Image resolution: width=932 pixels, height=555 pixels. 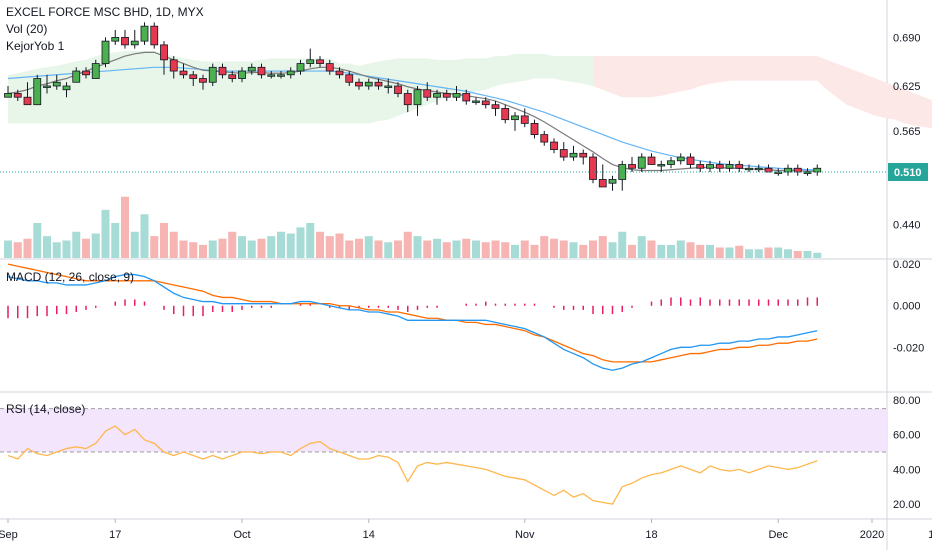 What do you see at coordinates (35, 46) in the screenshot?
I see `custom-indicator-label: KejorYob 1` at bounding box center [35, 46].